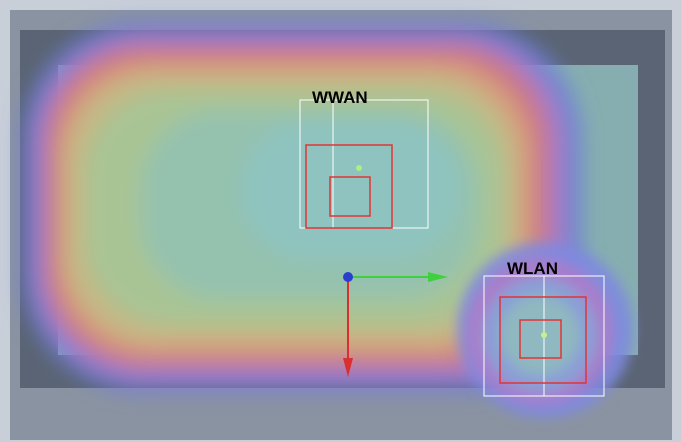  I want to click on wwan-gizmo, so click(364, 164).